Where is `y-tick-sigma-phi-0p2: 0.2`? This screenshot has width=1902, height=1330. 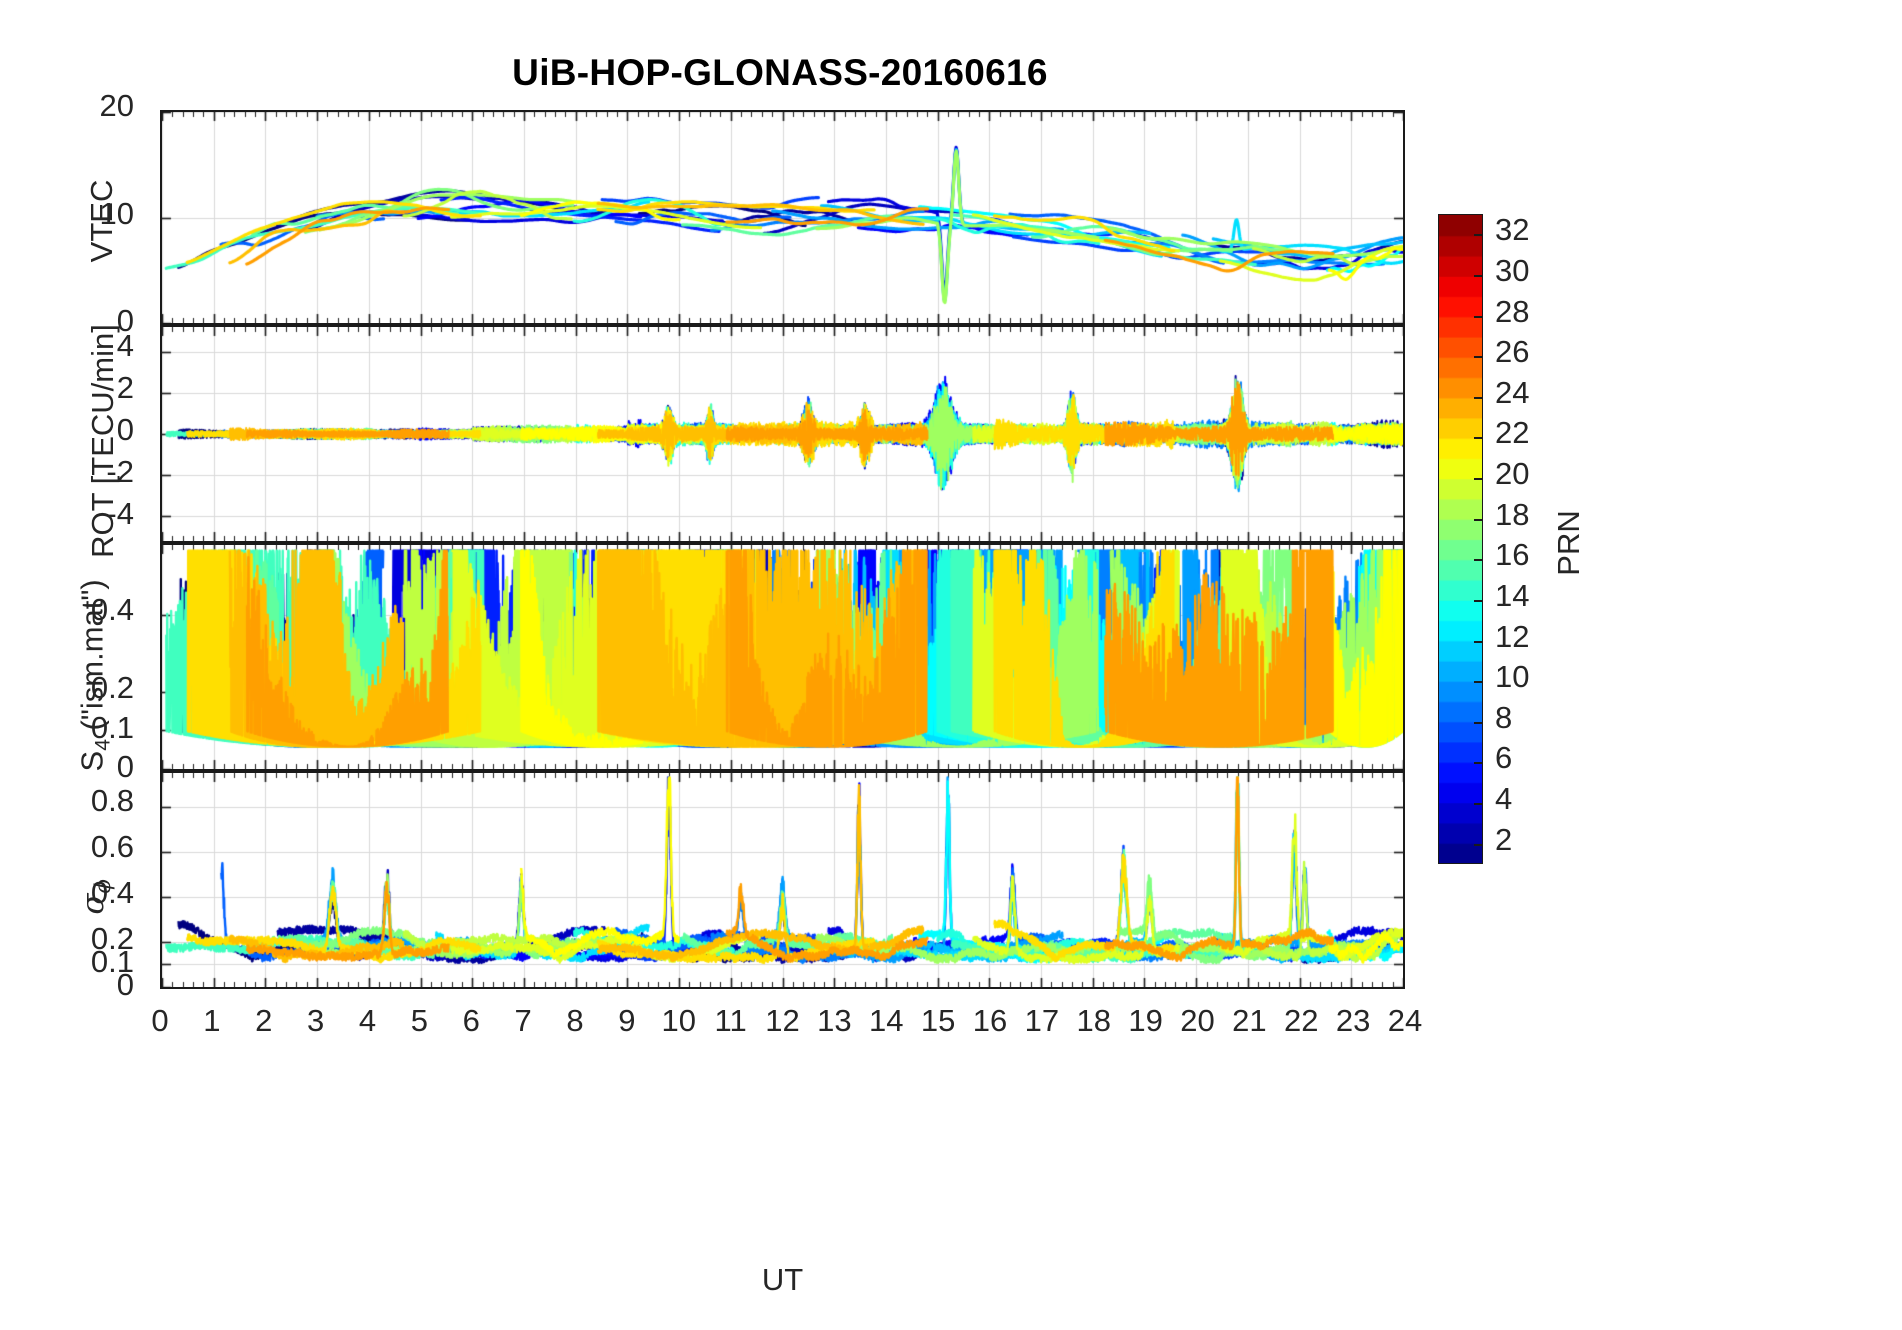 y-tick-sigma-phi-0p2: 0.2 is located at coordinates (112, 939).